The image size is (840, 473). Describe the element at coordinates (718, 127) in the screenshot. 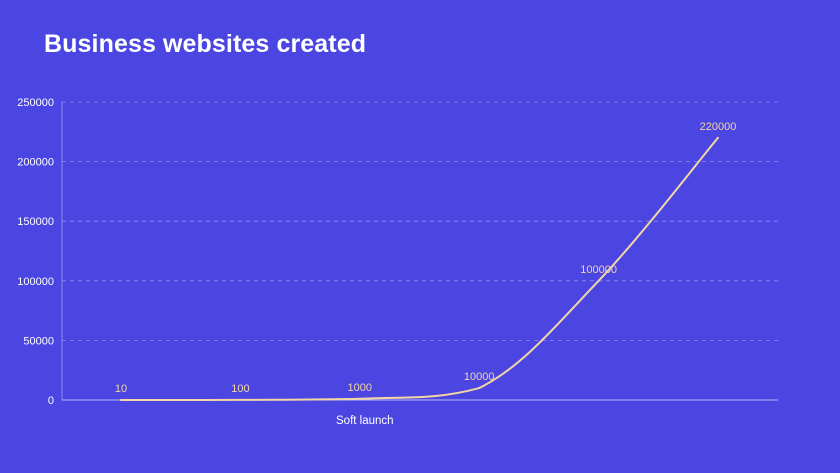

I see `data-label: 220000` at that location.